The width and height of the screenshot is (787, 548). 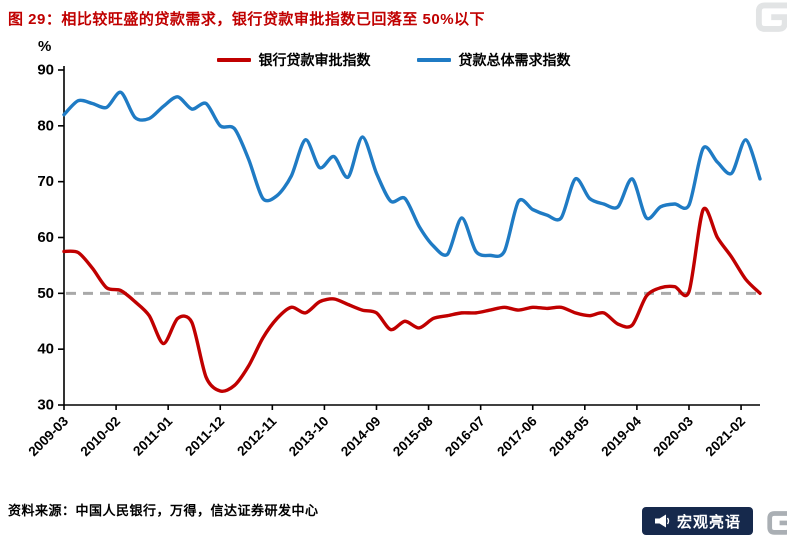 What do you see at coordinates (673, 436) in the screenshot?
I see `x-tick-label: 2020-03` at bounding box center [673, 436].